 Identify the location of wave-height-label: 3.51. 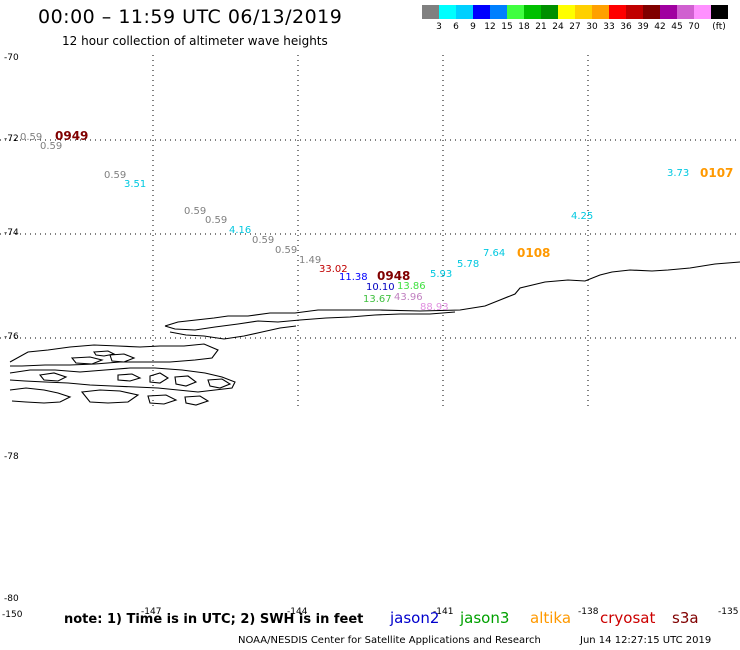
(135, 184).